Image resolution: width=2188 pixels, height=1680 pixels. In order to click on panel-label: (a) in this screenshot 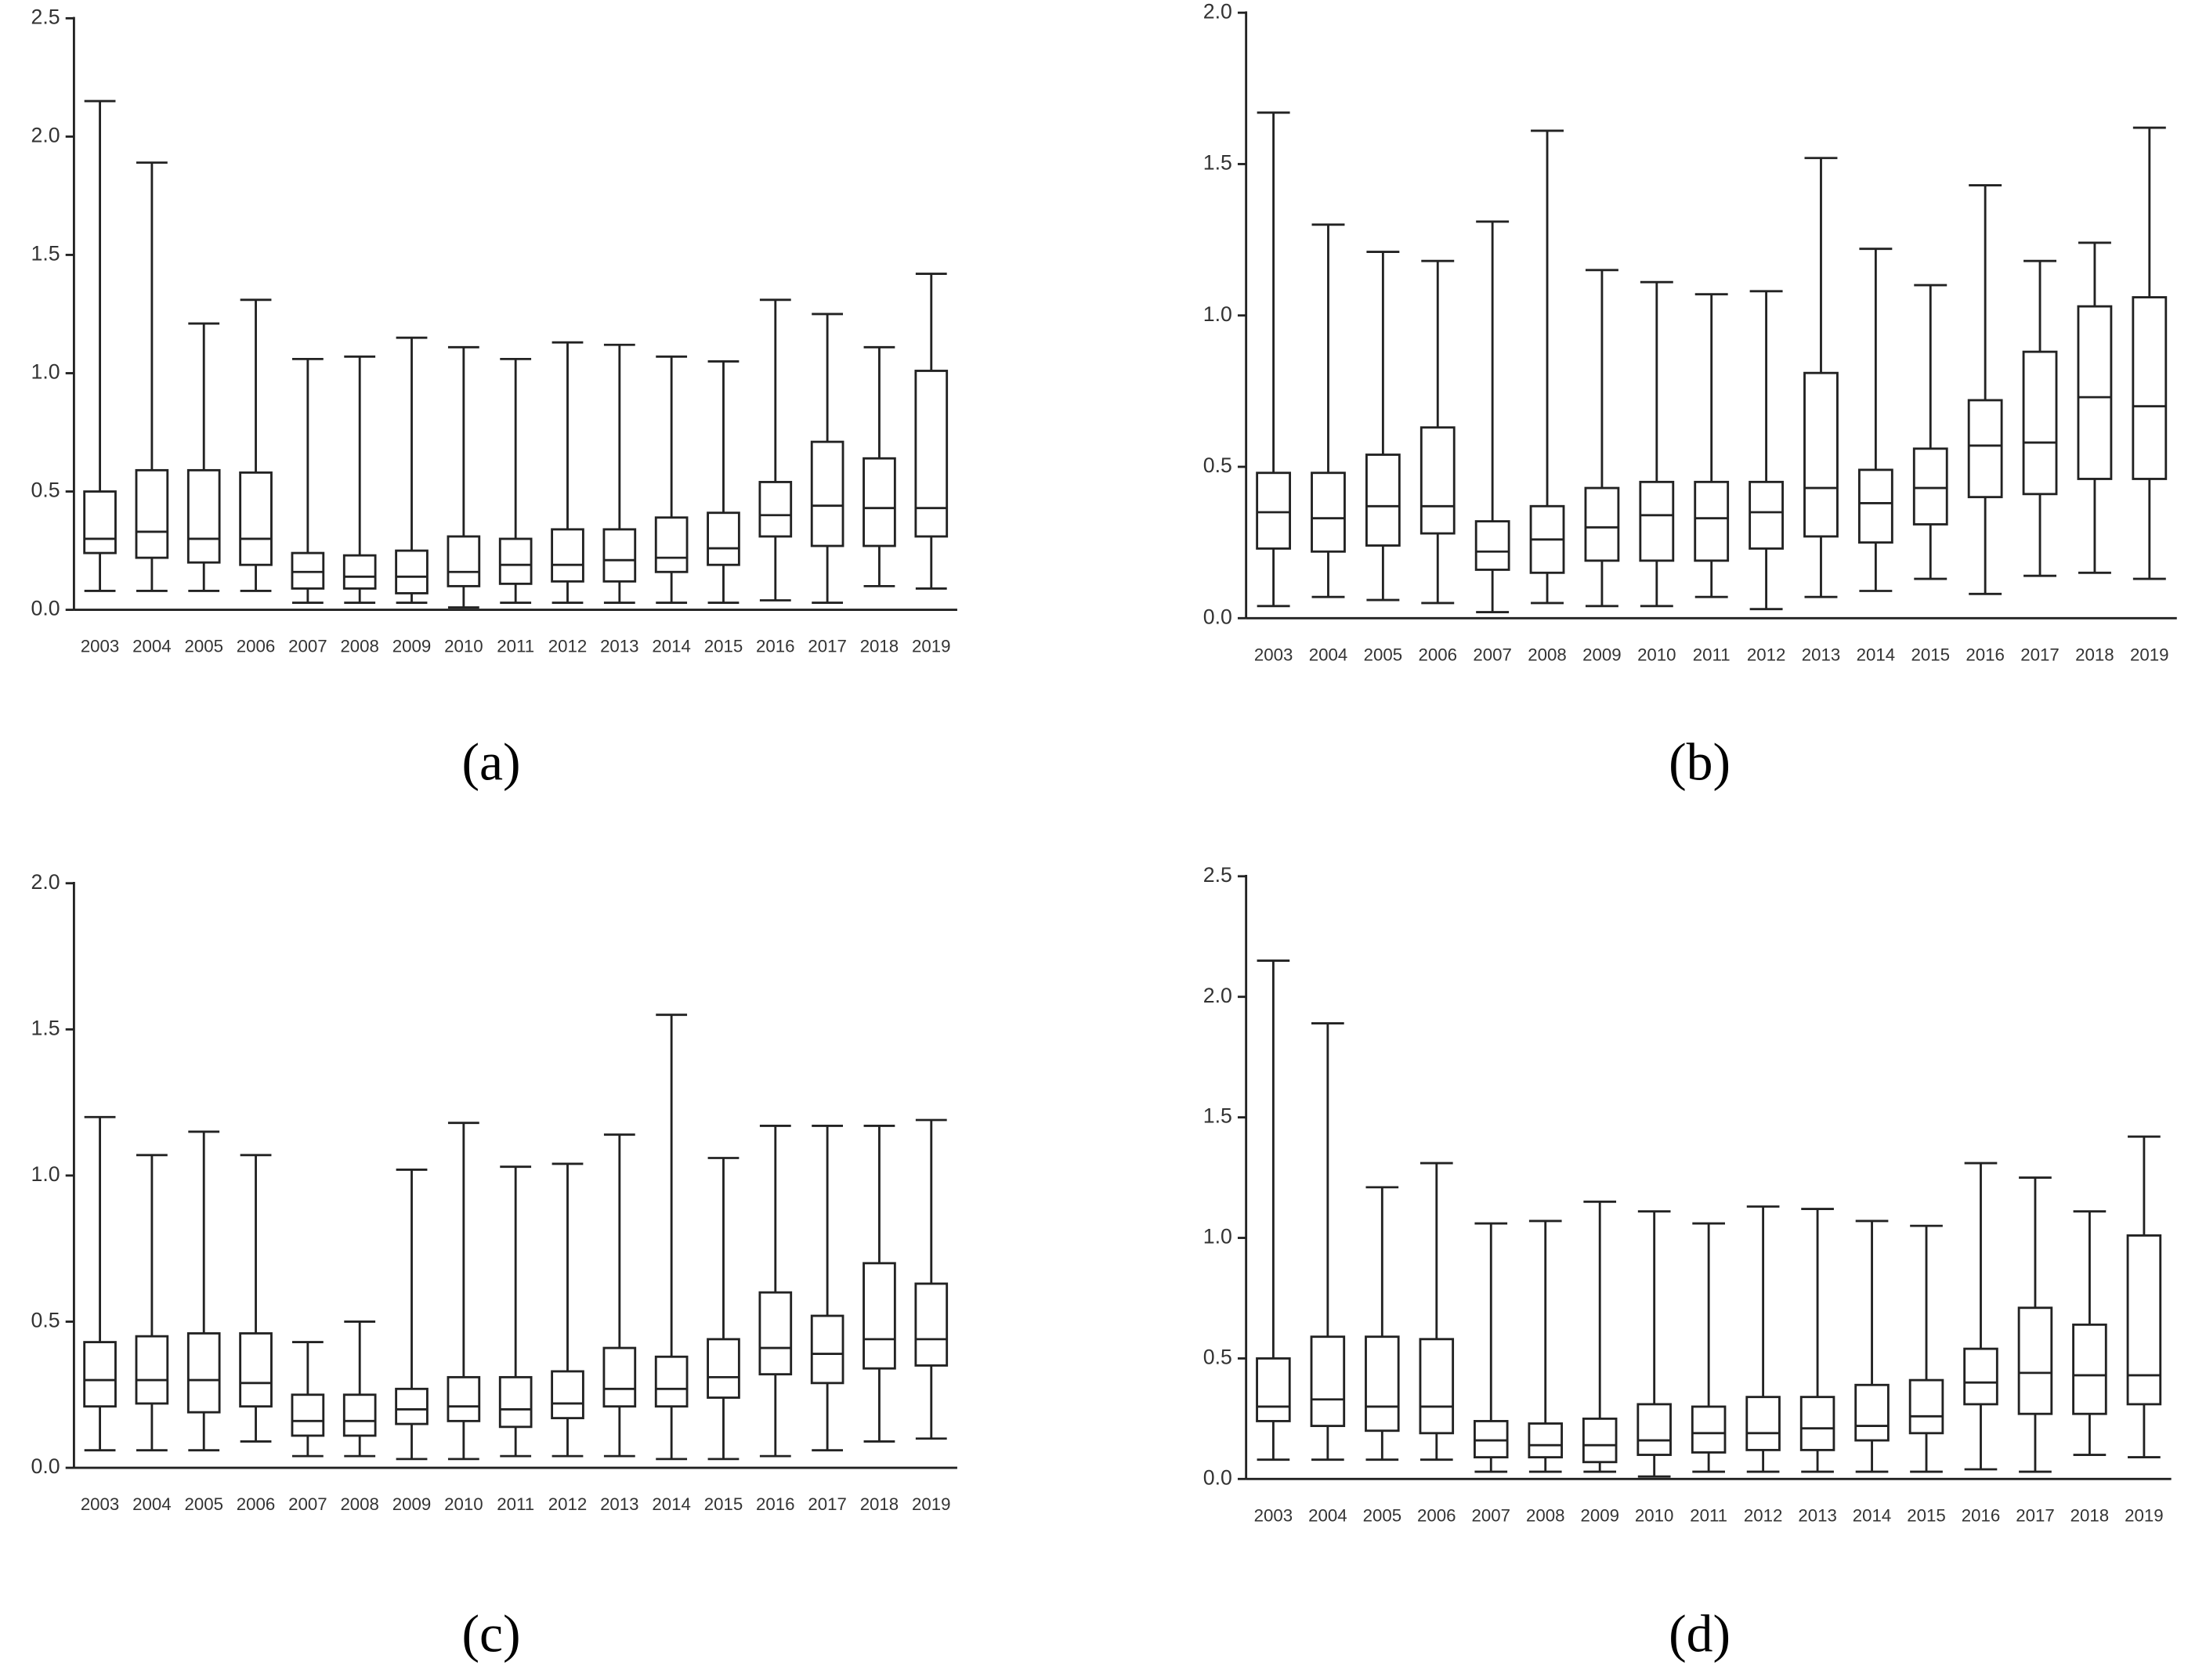, I will do `click(491, 761)`.